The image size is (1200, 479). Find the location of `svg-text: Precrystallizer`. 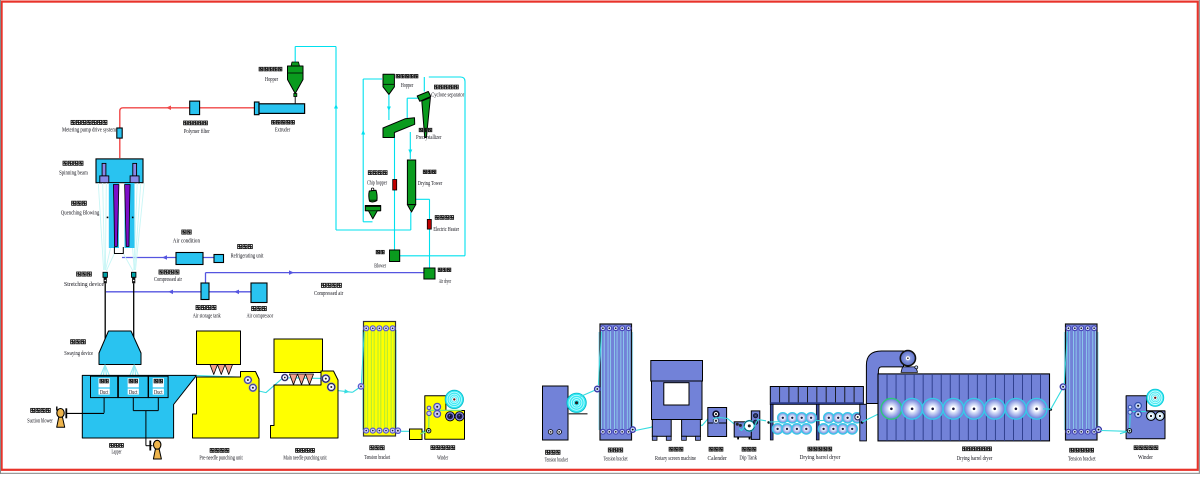

svg-text: Precrystallizer is located at coordinates (429, 137).